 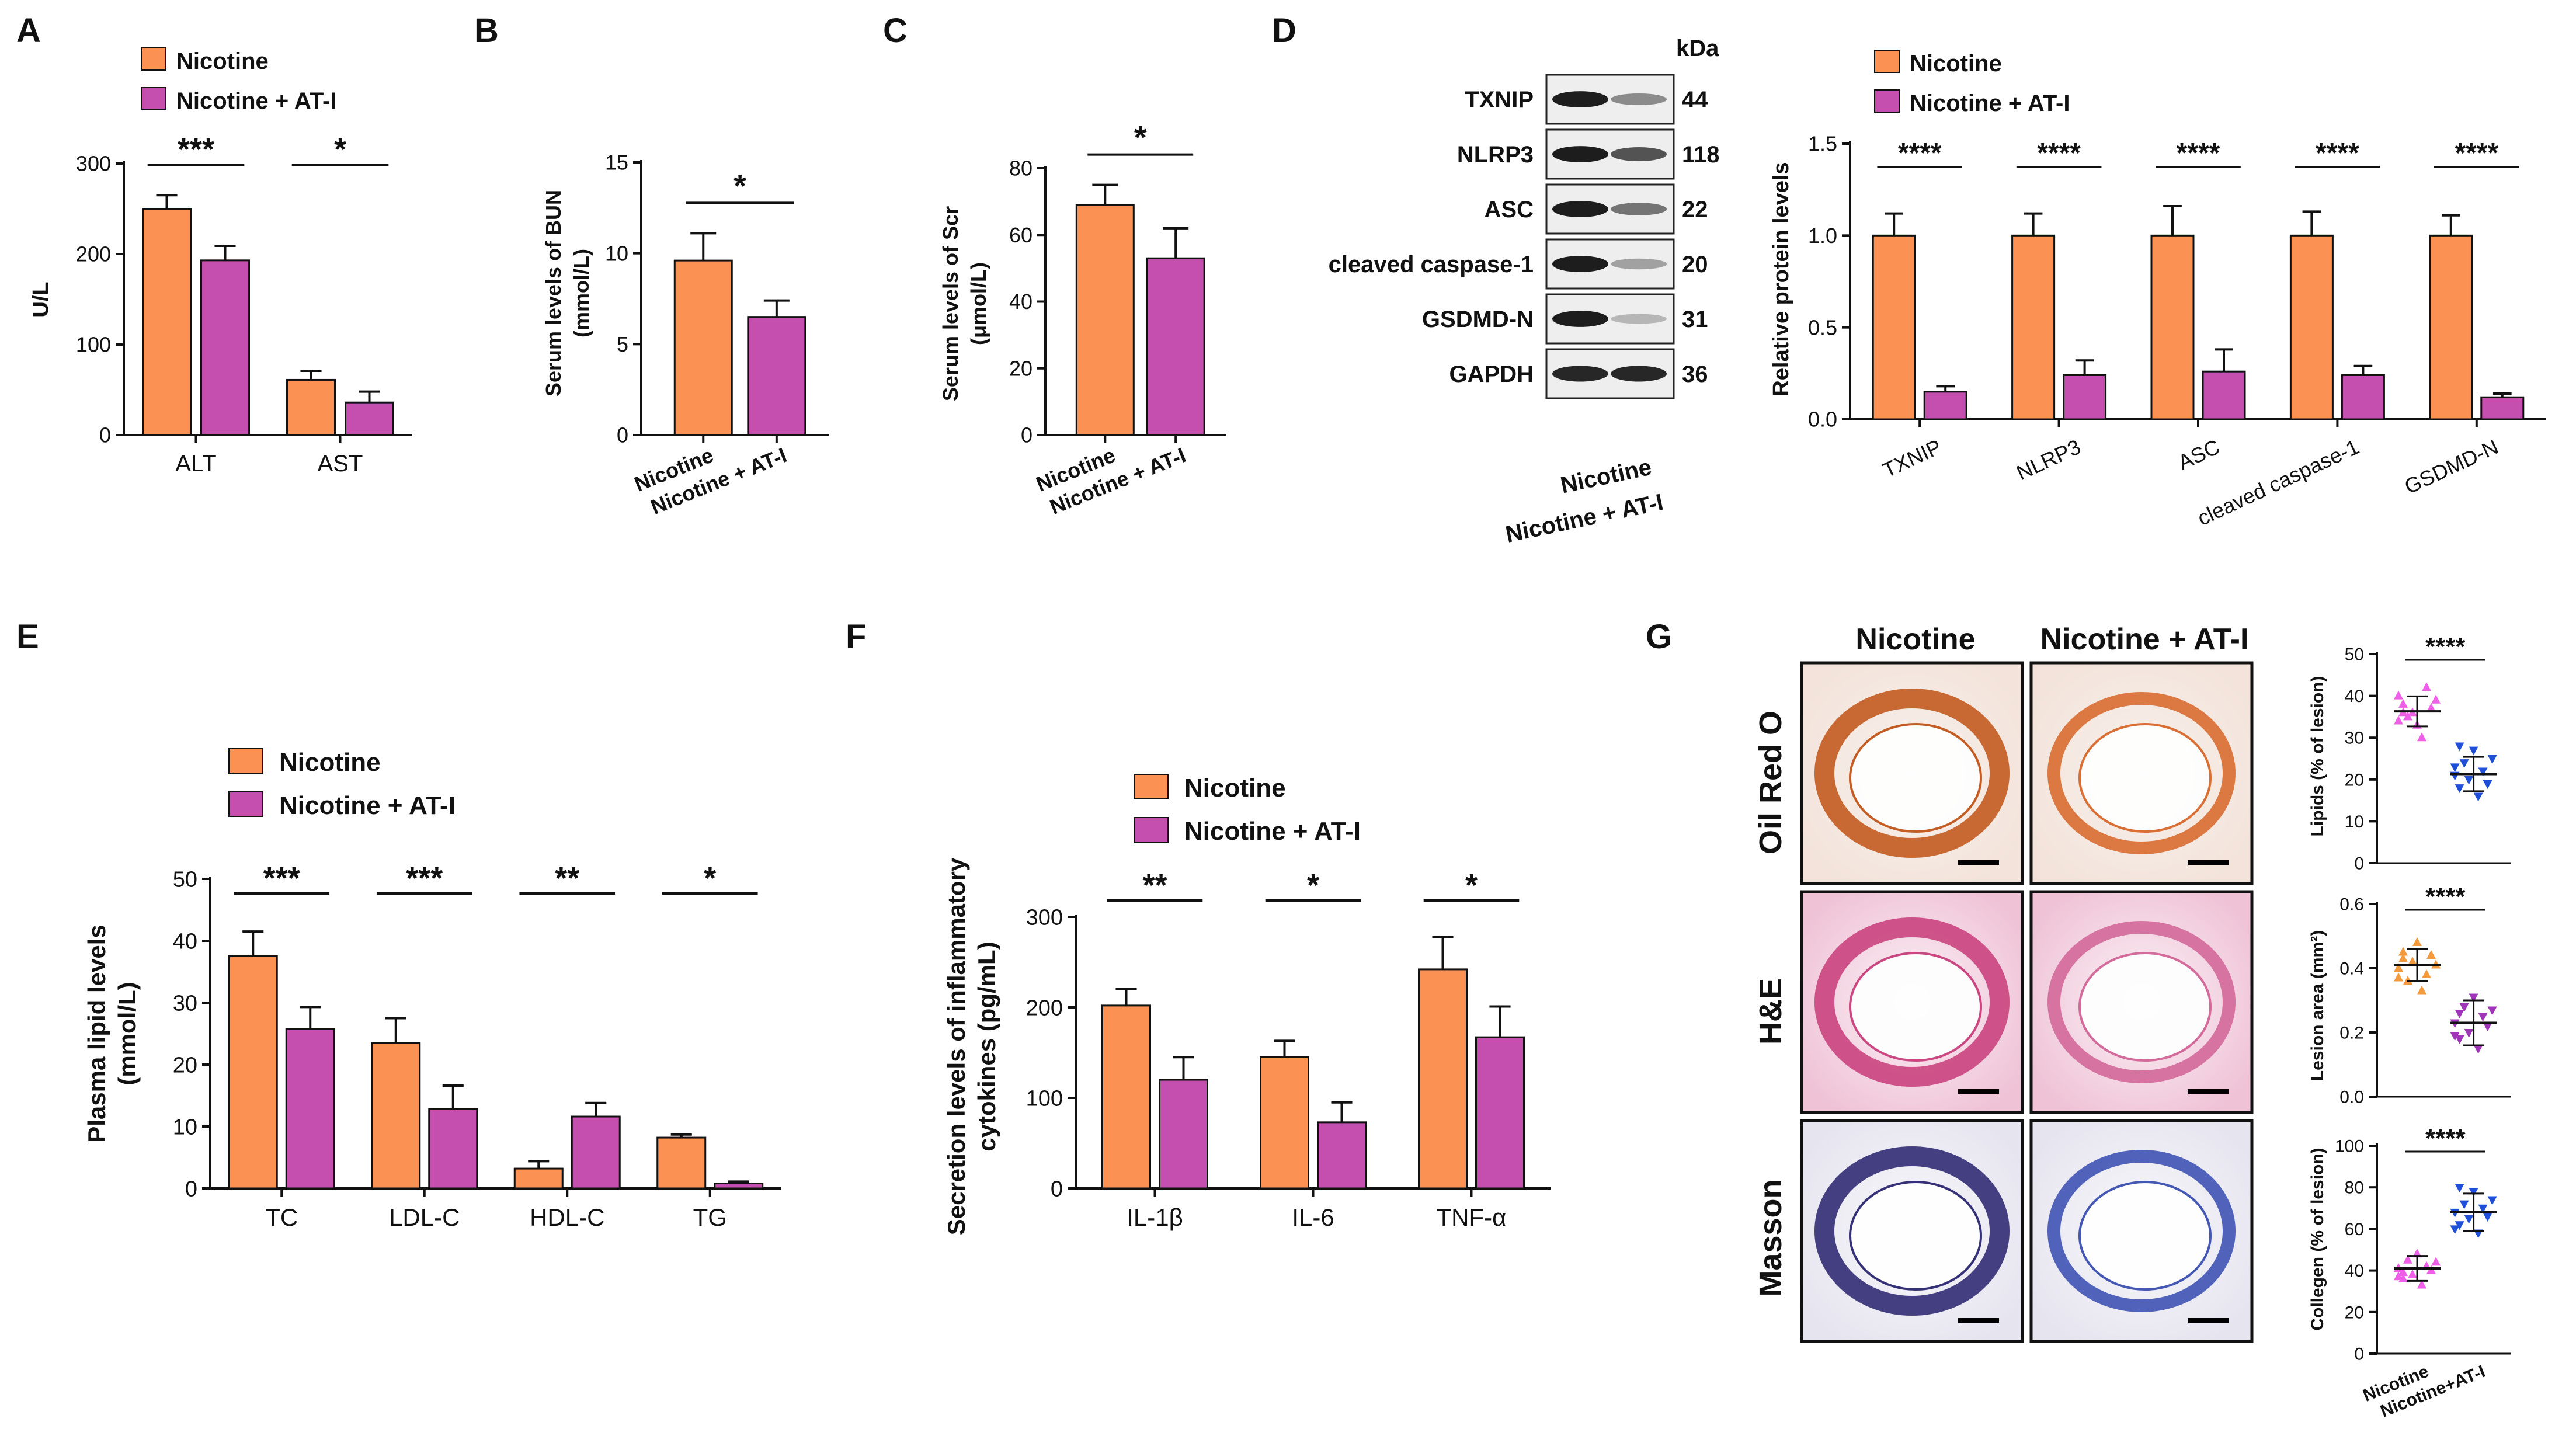 What do you see at coordinates (486, 31) in the screenshot?
I see `panel-label-b: B` at bounding box center [486, 31].